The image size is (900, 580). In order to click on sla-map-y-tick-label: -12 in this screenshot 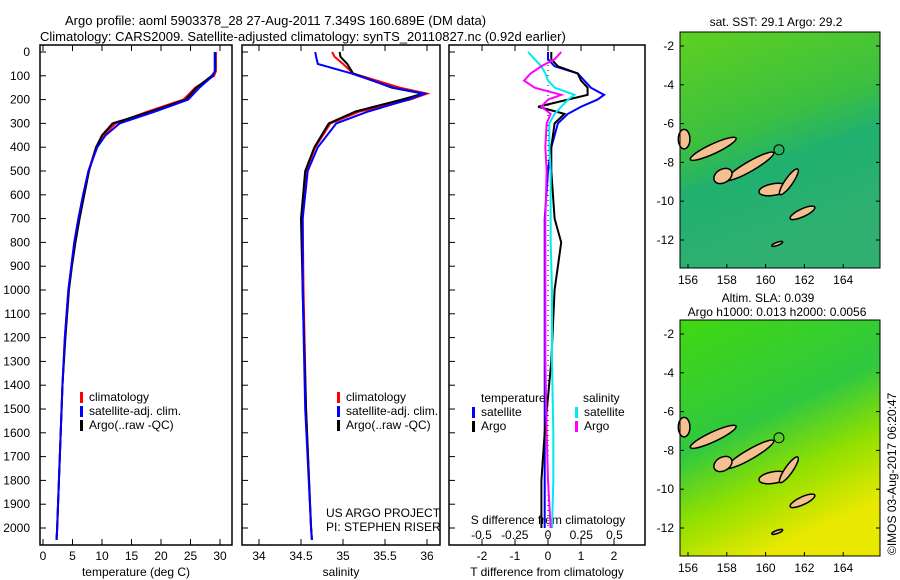, I will do `click(666, 528)`.